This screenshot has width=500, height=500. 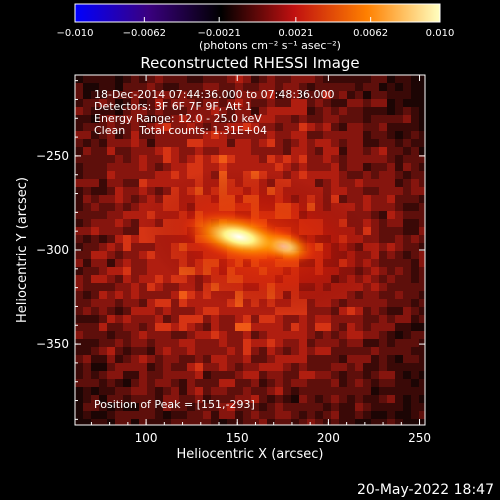 I want to click on annotation-peak-position: Position of Peak = [151,-293], so click(x=174, y=404).